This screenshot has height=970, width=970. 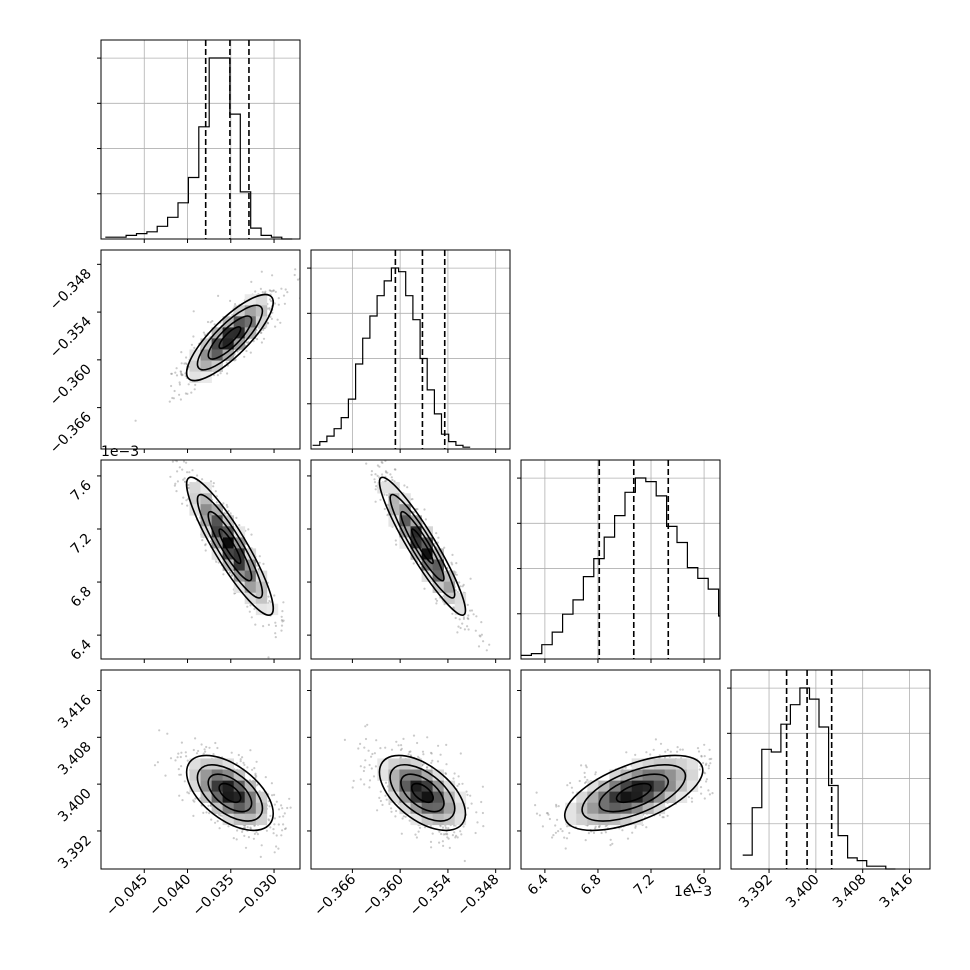 What do you see at coordinates (81, 544) in the screenshot?
I see `y-tick-label: 7.2` at bounding box center [81, 544].